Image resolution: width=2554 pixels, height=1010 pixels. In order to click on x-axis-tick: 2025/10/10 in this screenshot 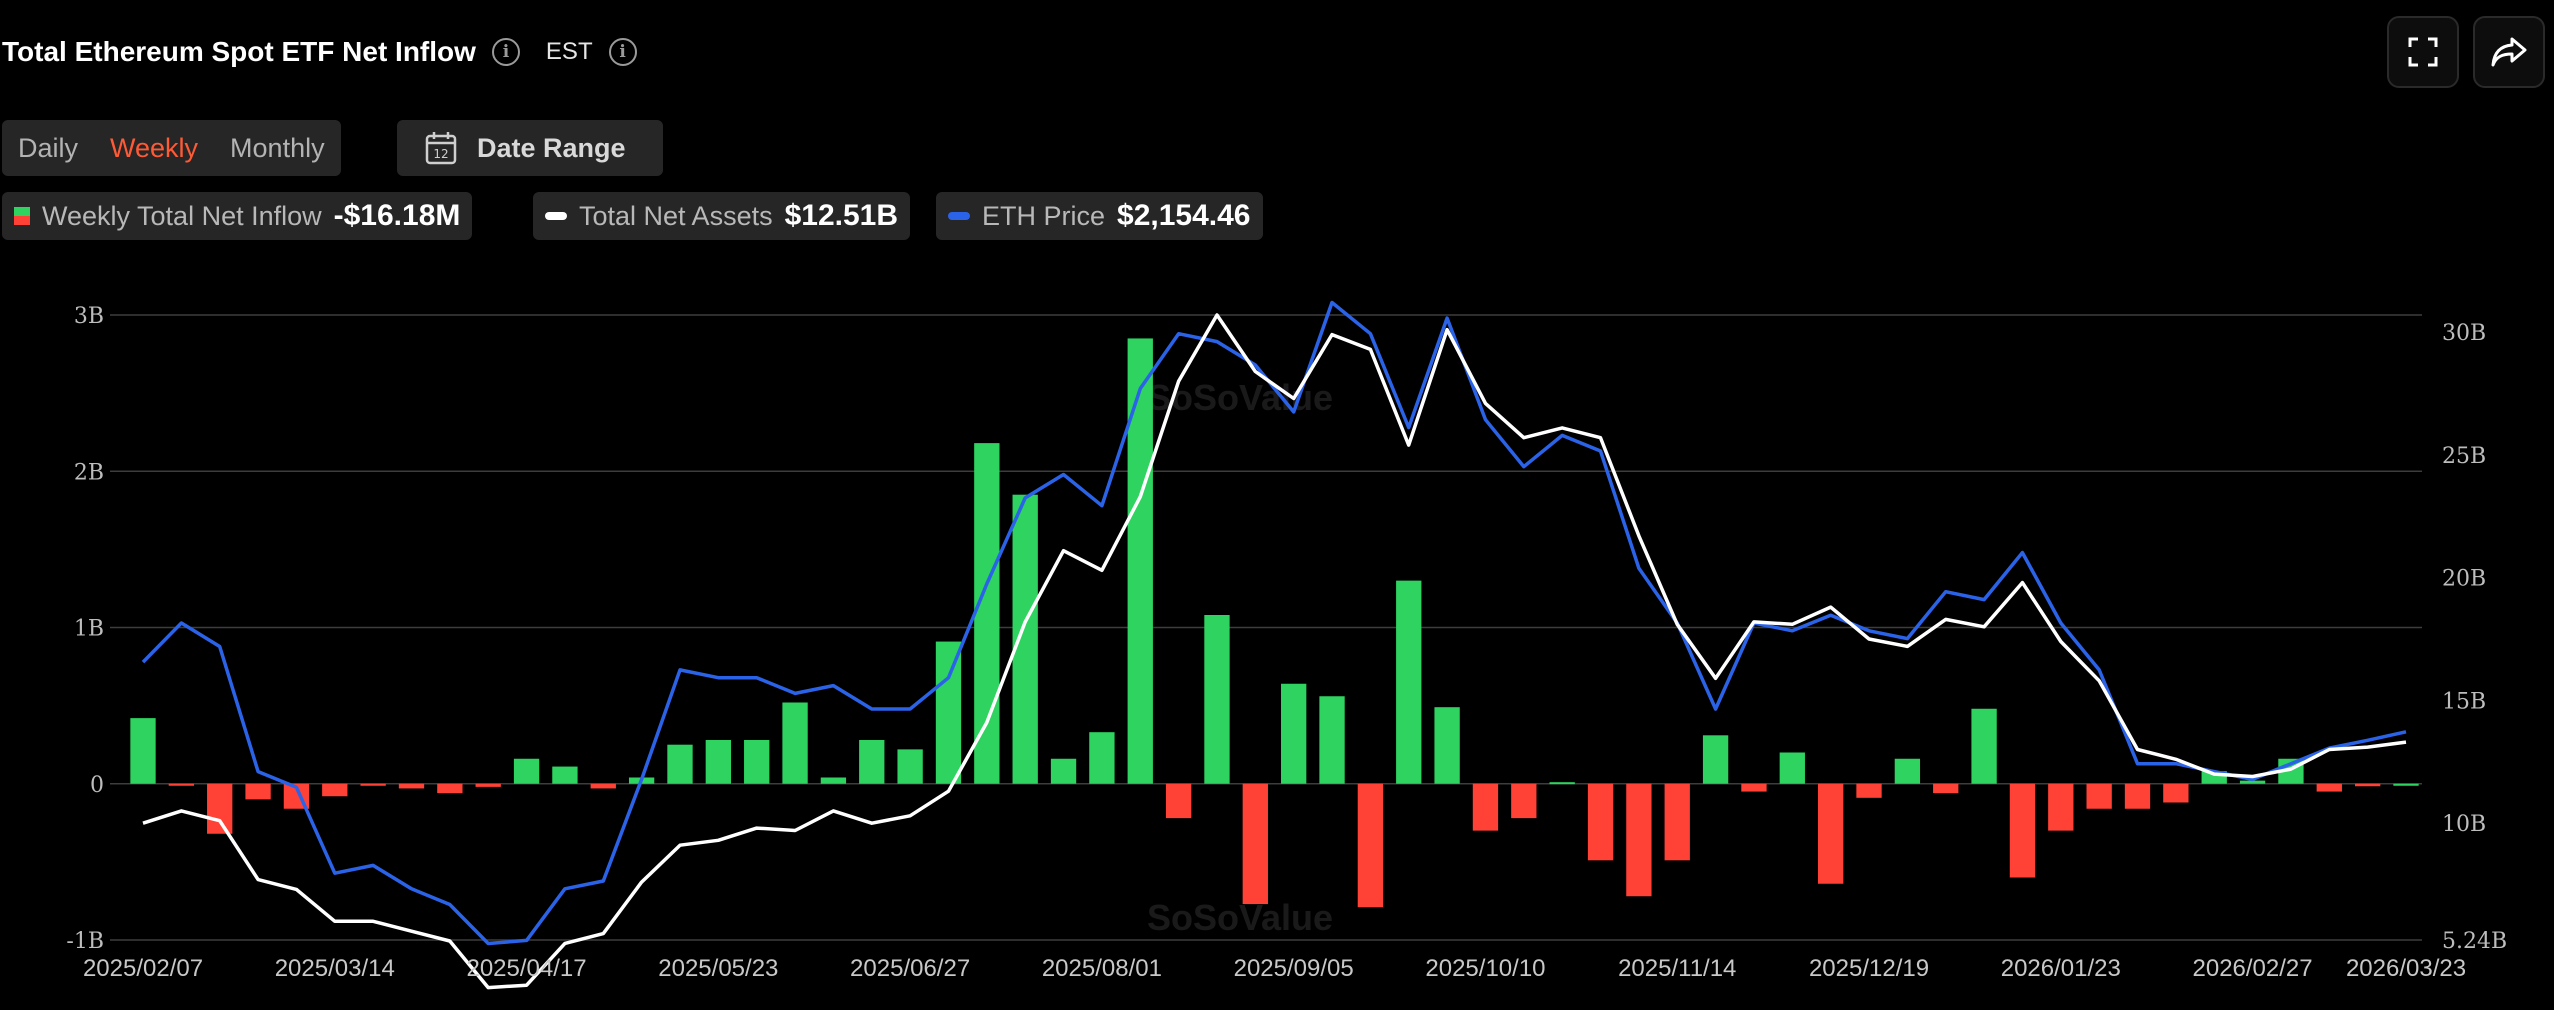, I will do `click(1485, 968)`.